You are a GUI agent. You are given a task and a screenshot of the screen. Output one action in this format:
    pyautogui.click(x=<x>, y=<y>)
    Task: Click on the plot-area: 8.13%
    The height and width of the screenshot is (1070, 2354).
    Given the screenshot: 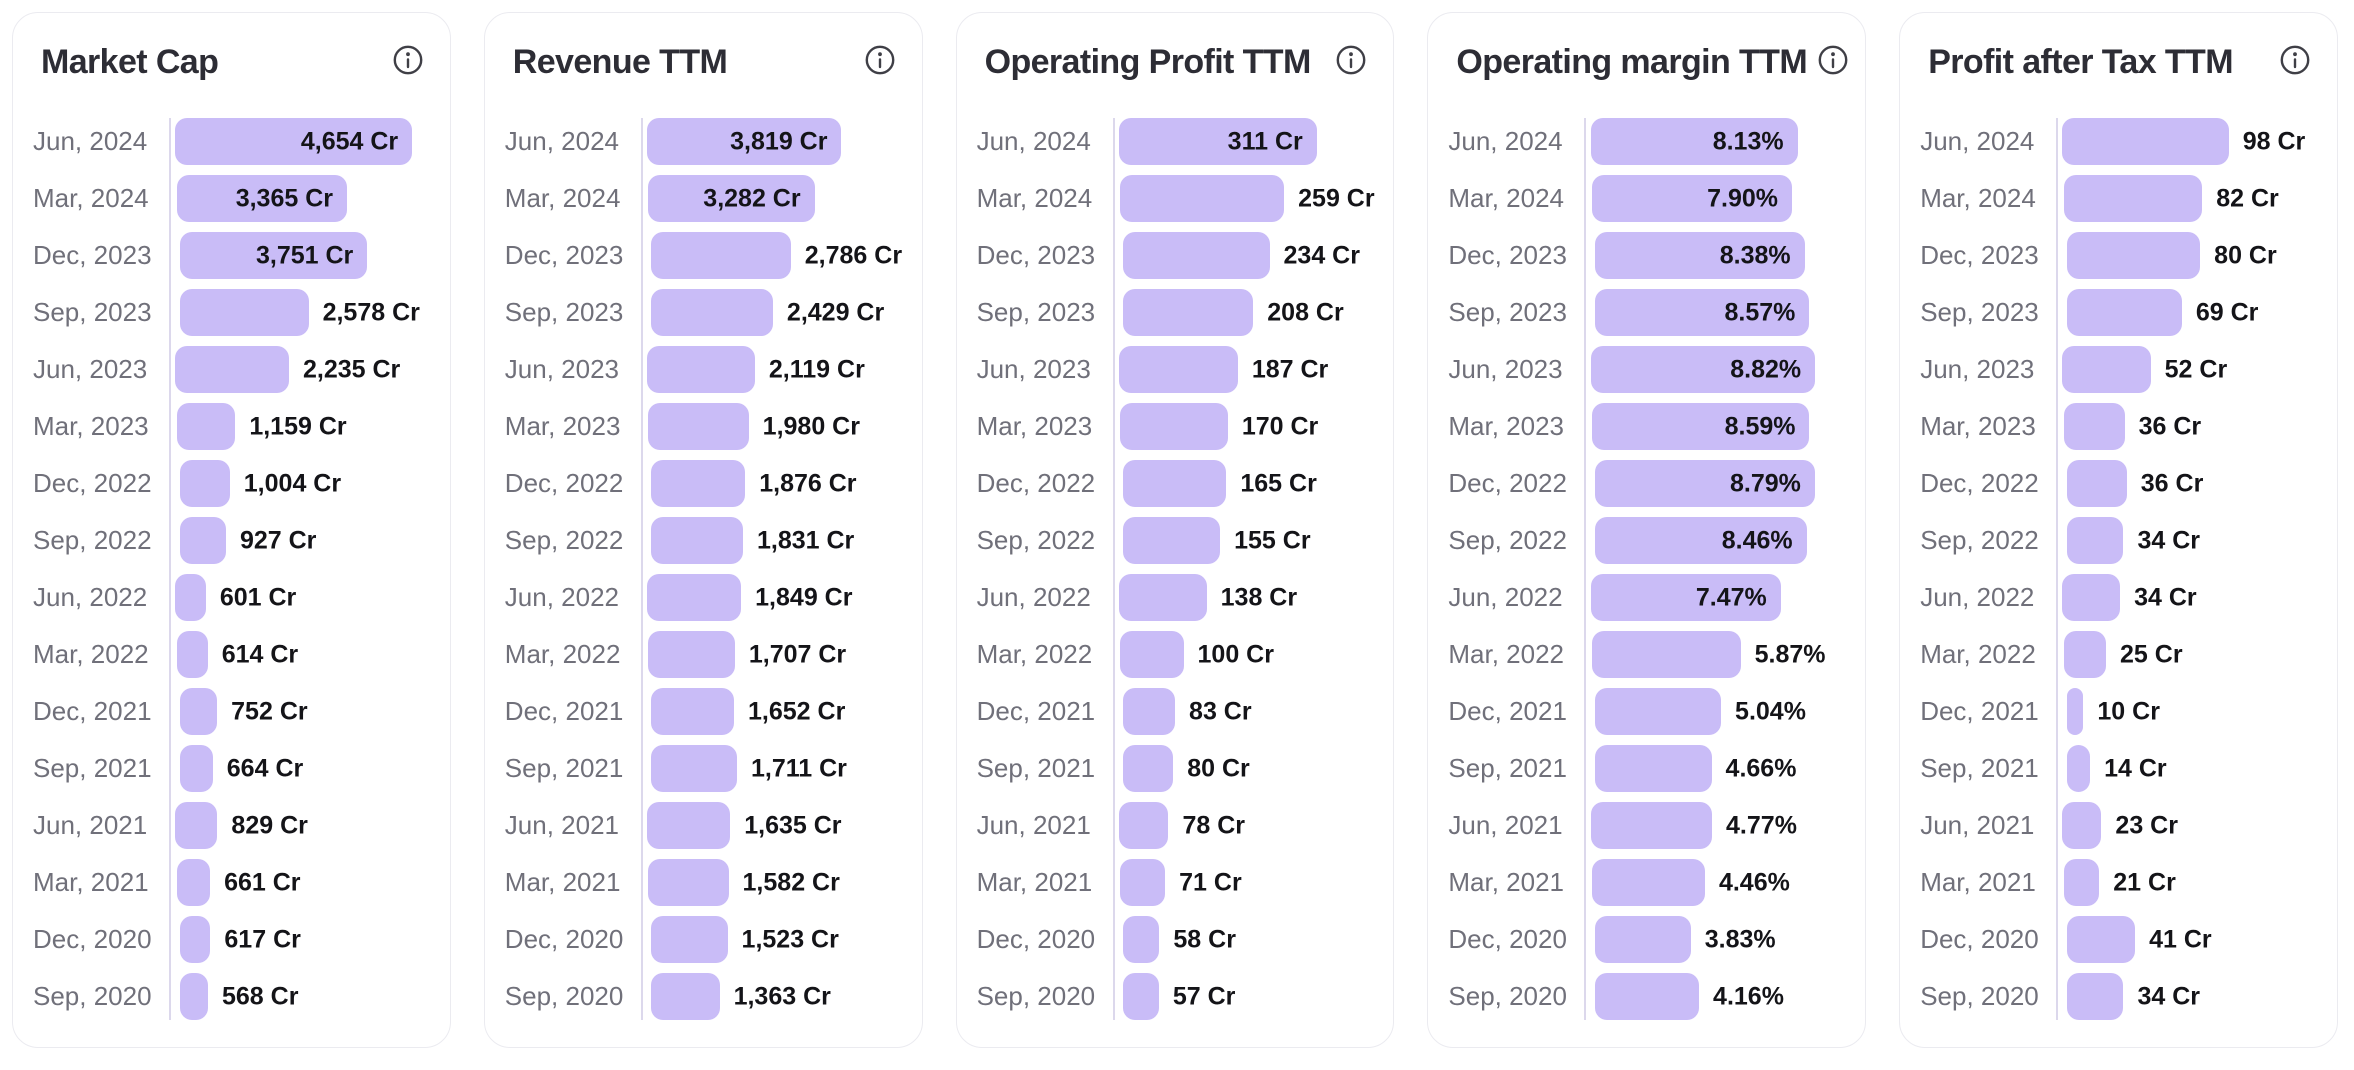 What is the action you would take?
    pyautogui.click(x=1718, y=141)
    